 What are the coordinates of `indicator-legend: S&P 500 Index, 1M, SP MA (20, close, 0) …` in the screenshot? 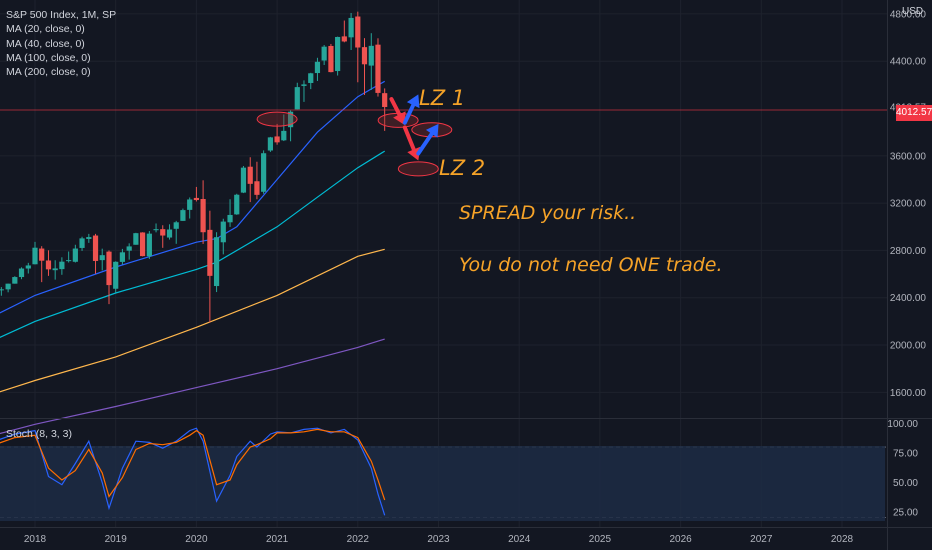 It's located at (61, 43).